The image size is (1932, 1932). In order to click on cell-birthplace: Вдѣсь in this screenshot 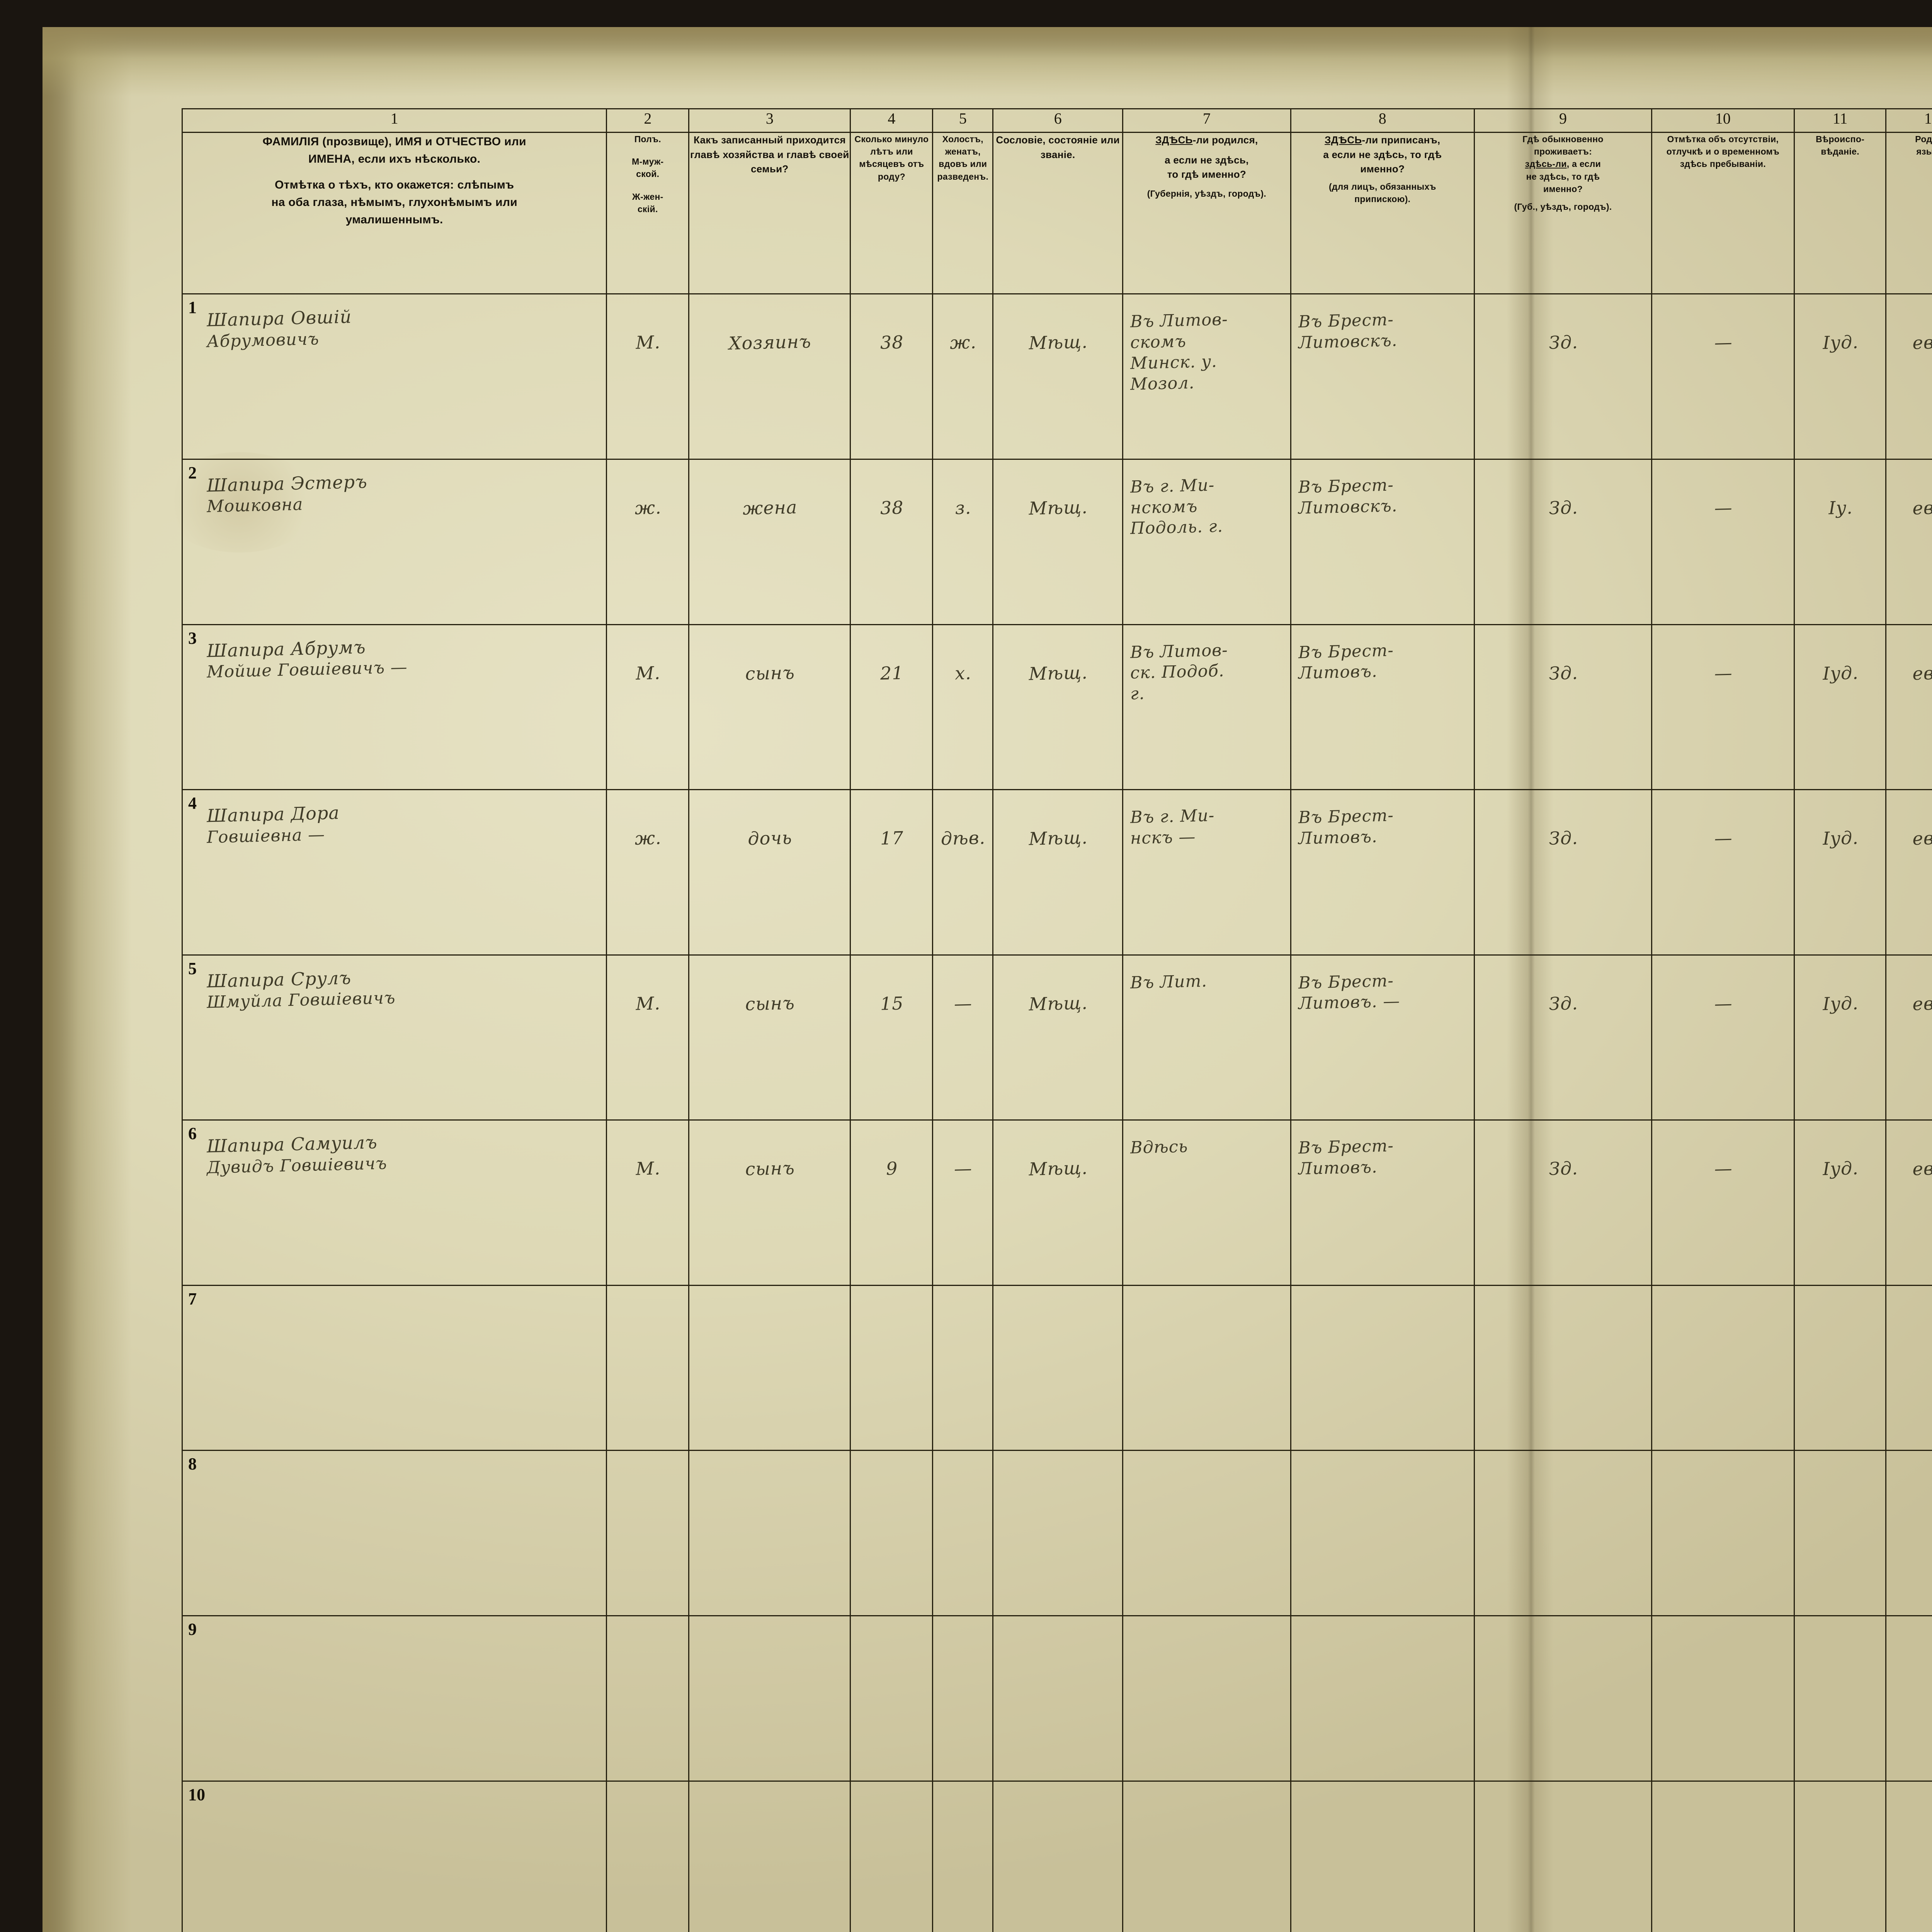, I will do `click(1206, 1203)`.